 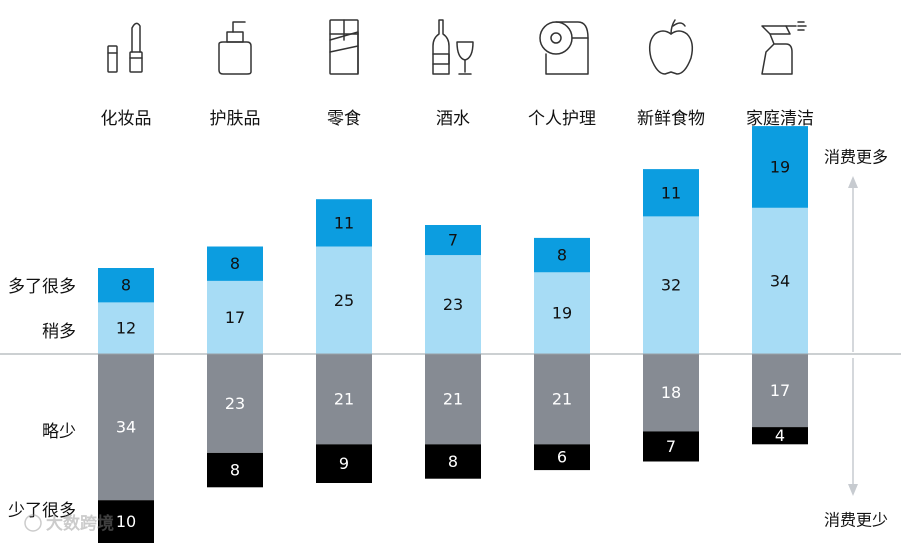 I want to click on lotion-bottle-icon, so click(x=235, y=48).